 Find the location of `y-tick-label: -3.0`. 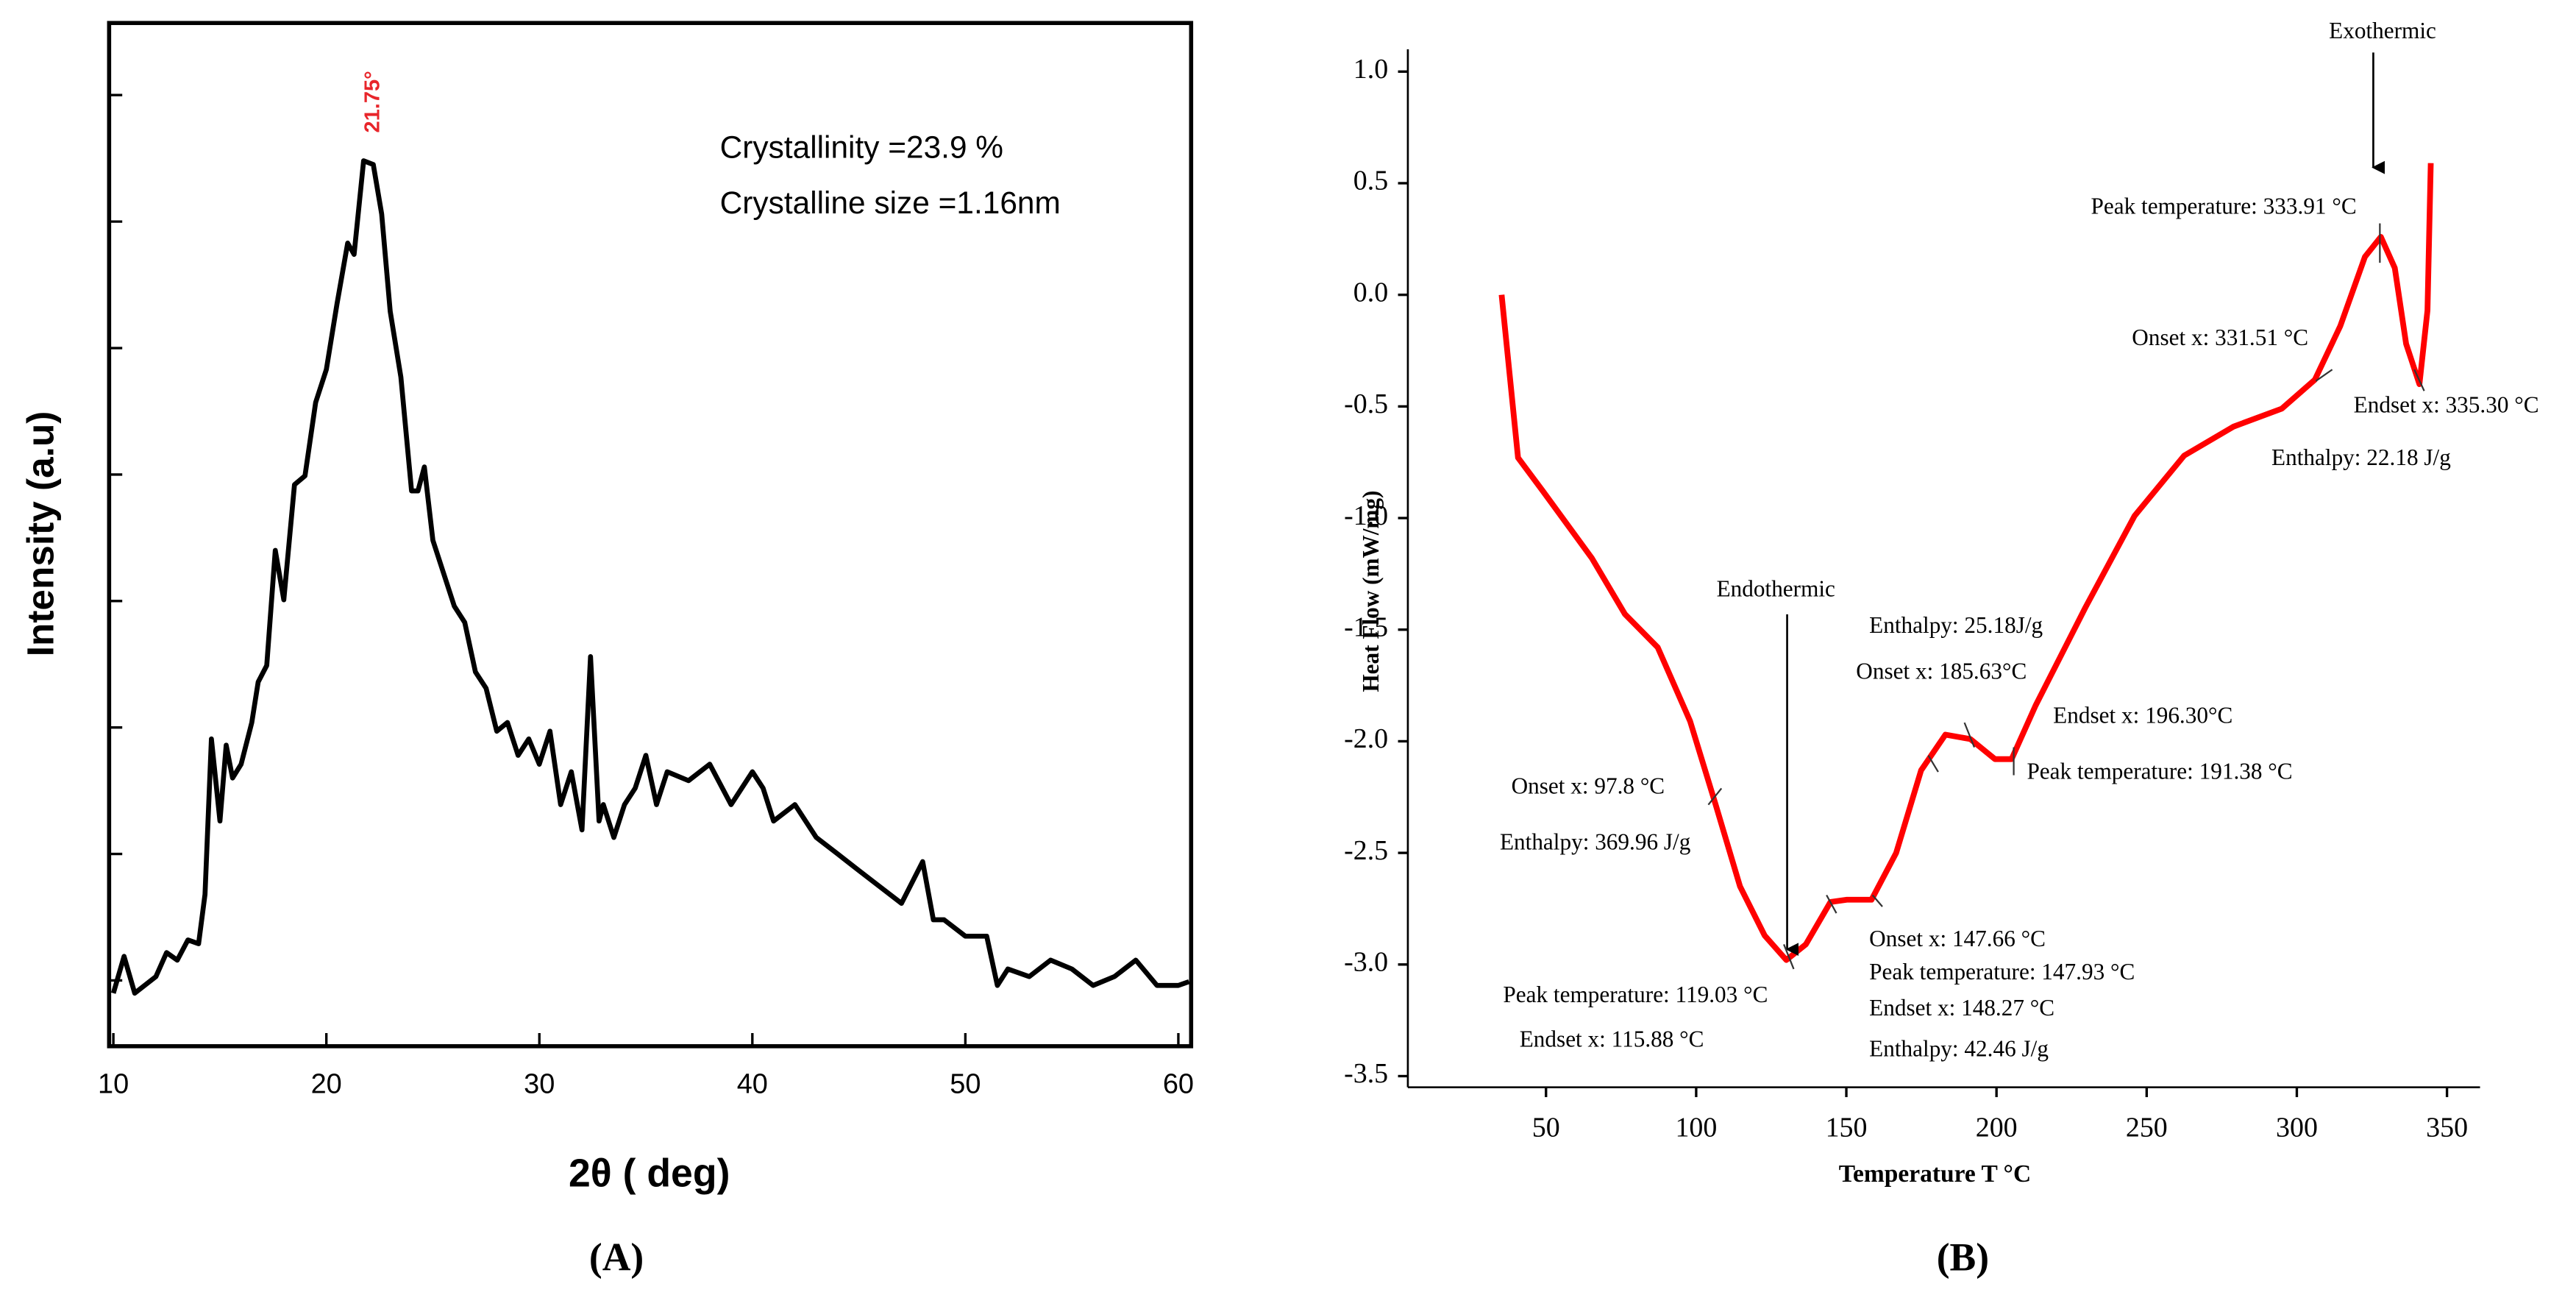

y-tick-label: -3.0 is located at coordinates (1366, 962).